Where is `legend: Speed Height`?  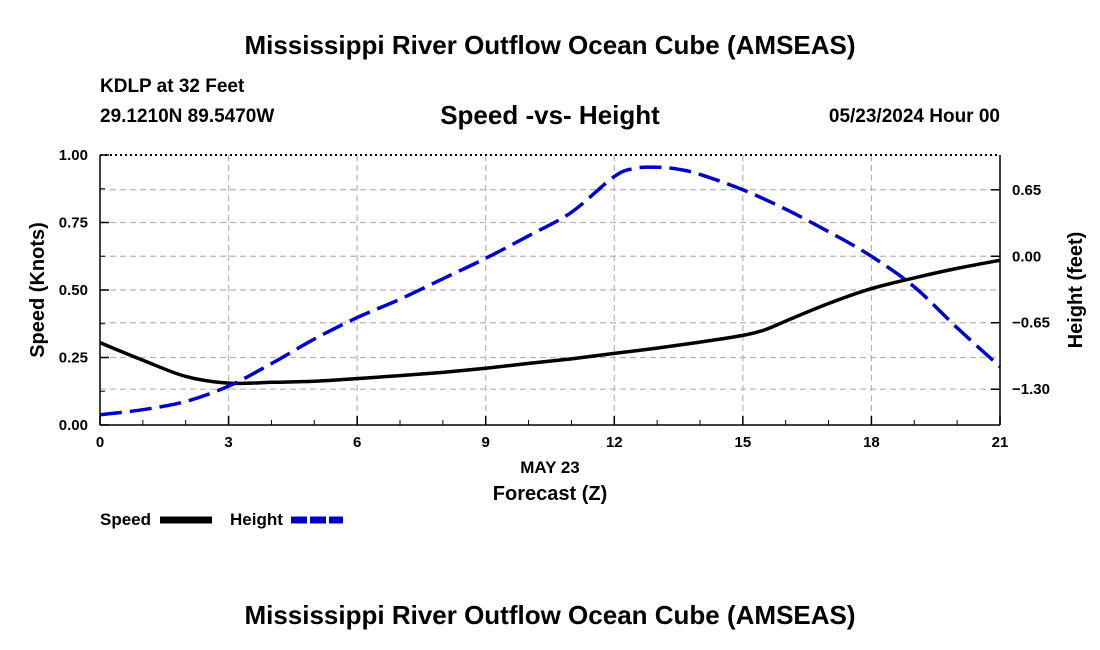 legend: Speed Height is located at coordinates (221, 519).